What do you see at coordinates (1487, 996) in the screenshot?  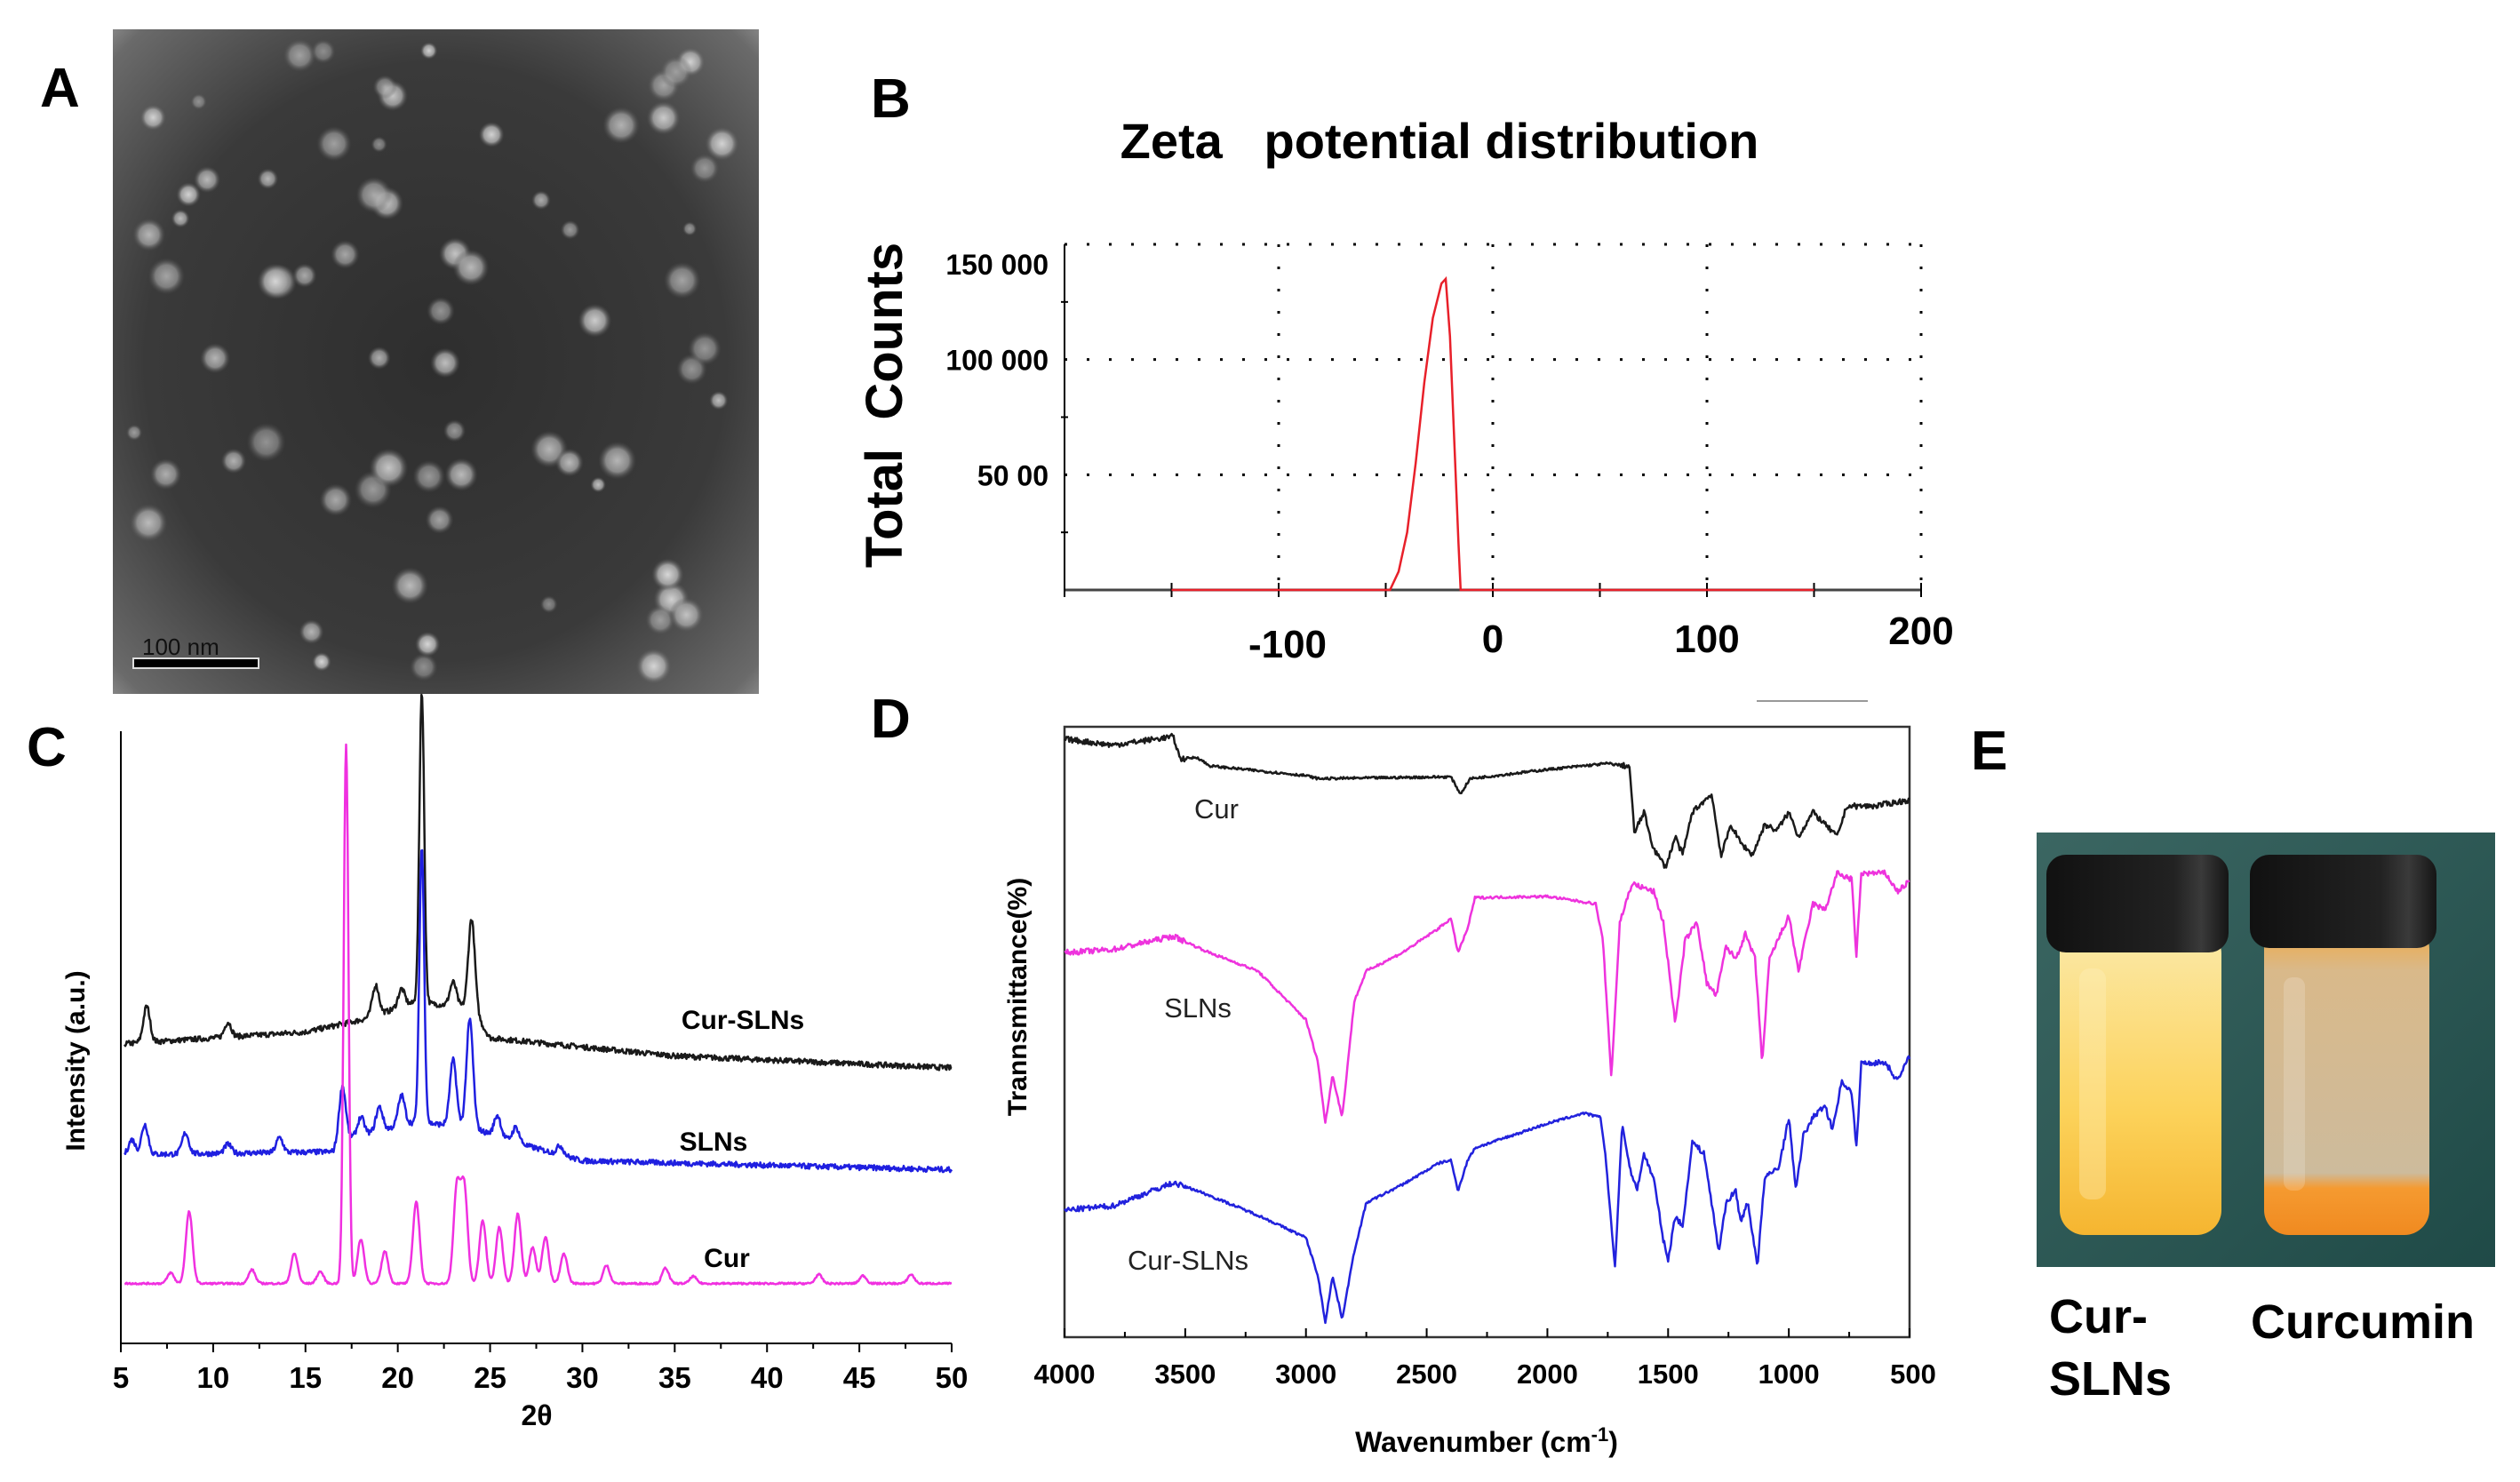 I see `ftir-series-slns` at bounding box center [1487, 996].